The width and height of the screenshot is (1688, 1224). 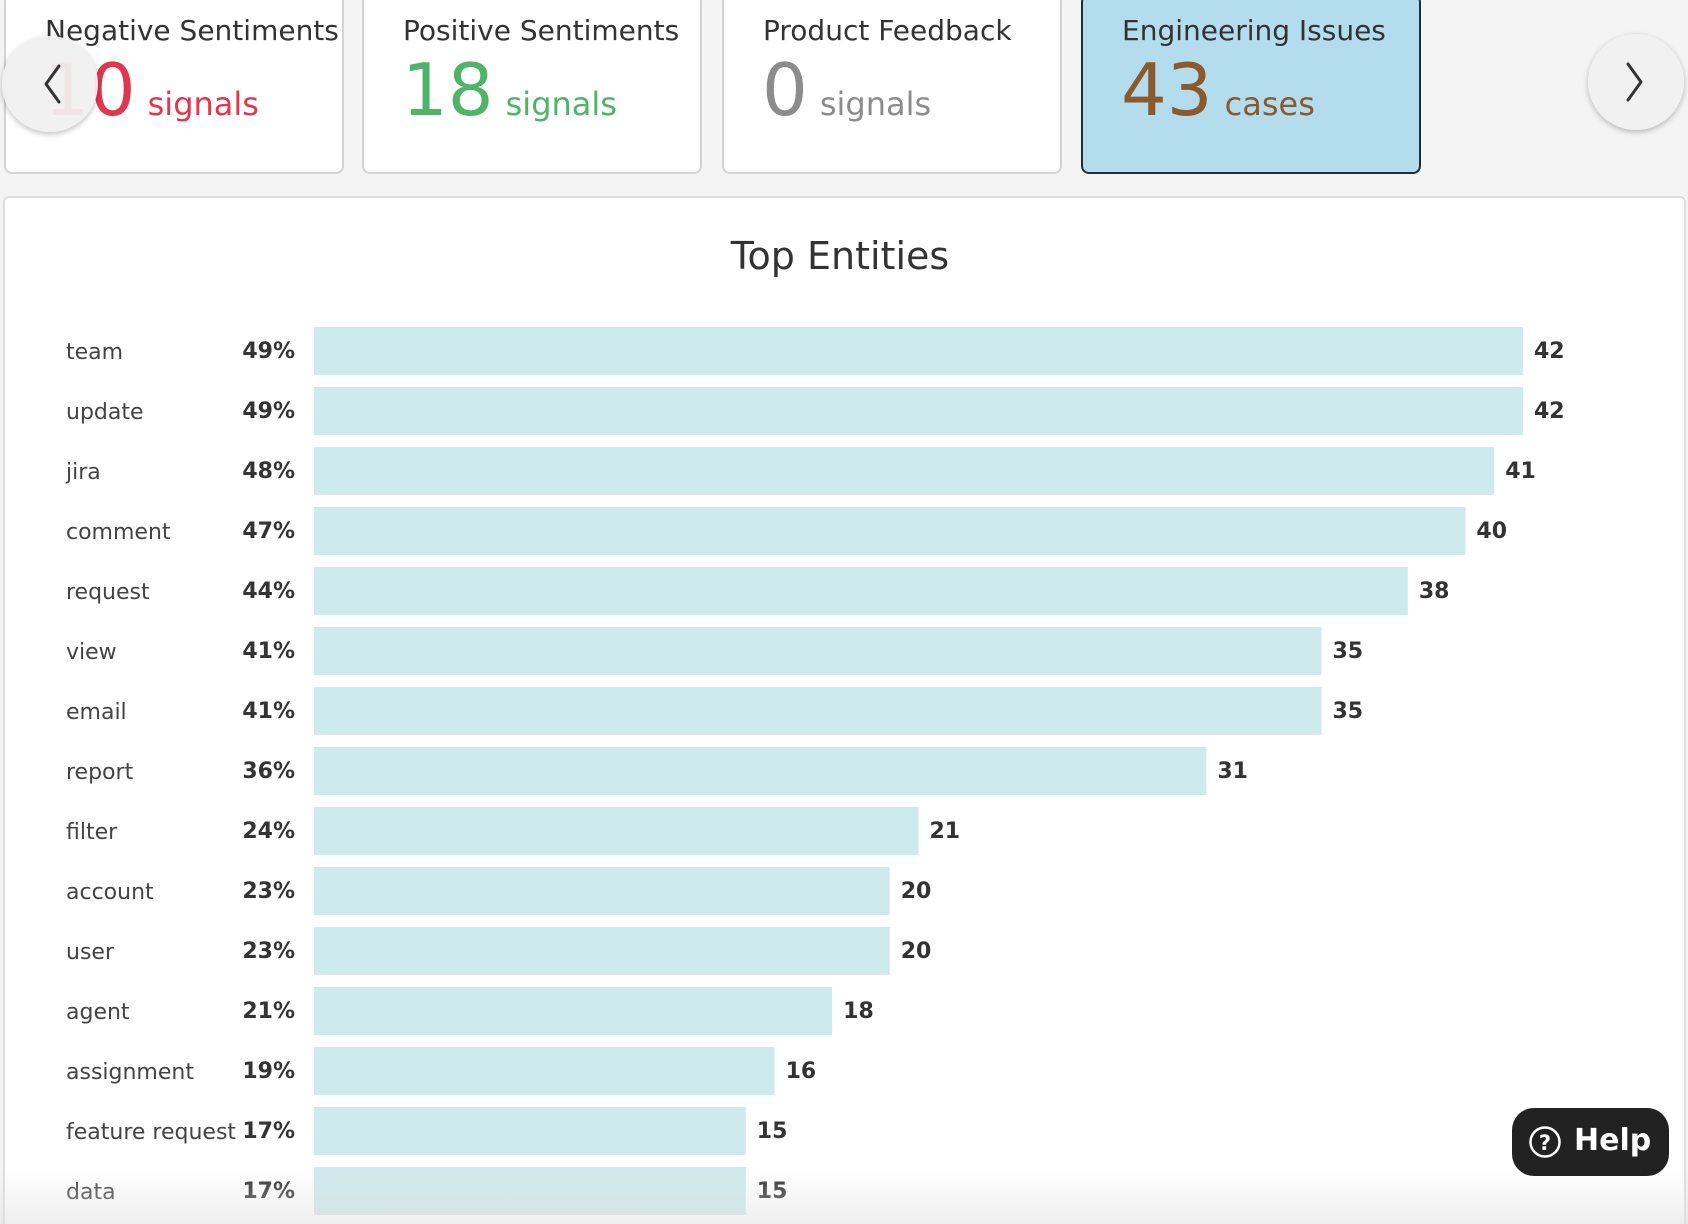 I want to click on bar-category-label: request, so click(x=108, y=592).